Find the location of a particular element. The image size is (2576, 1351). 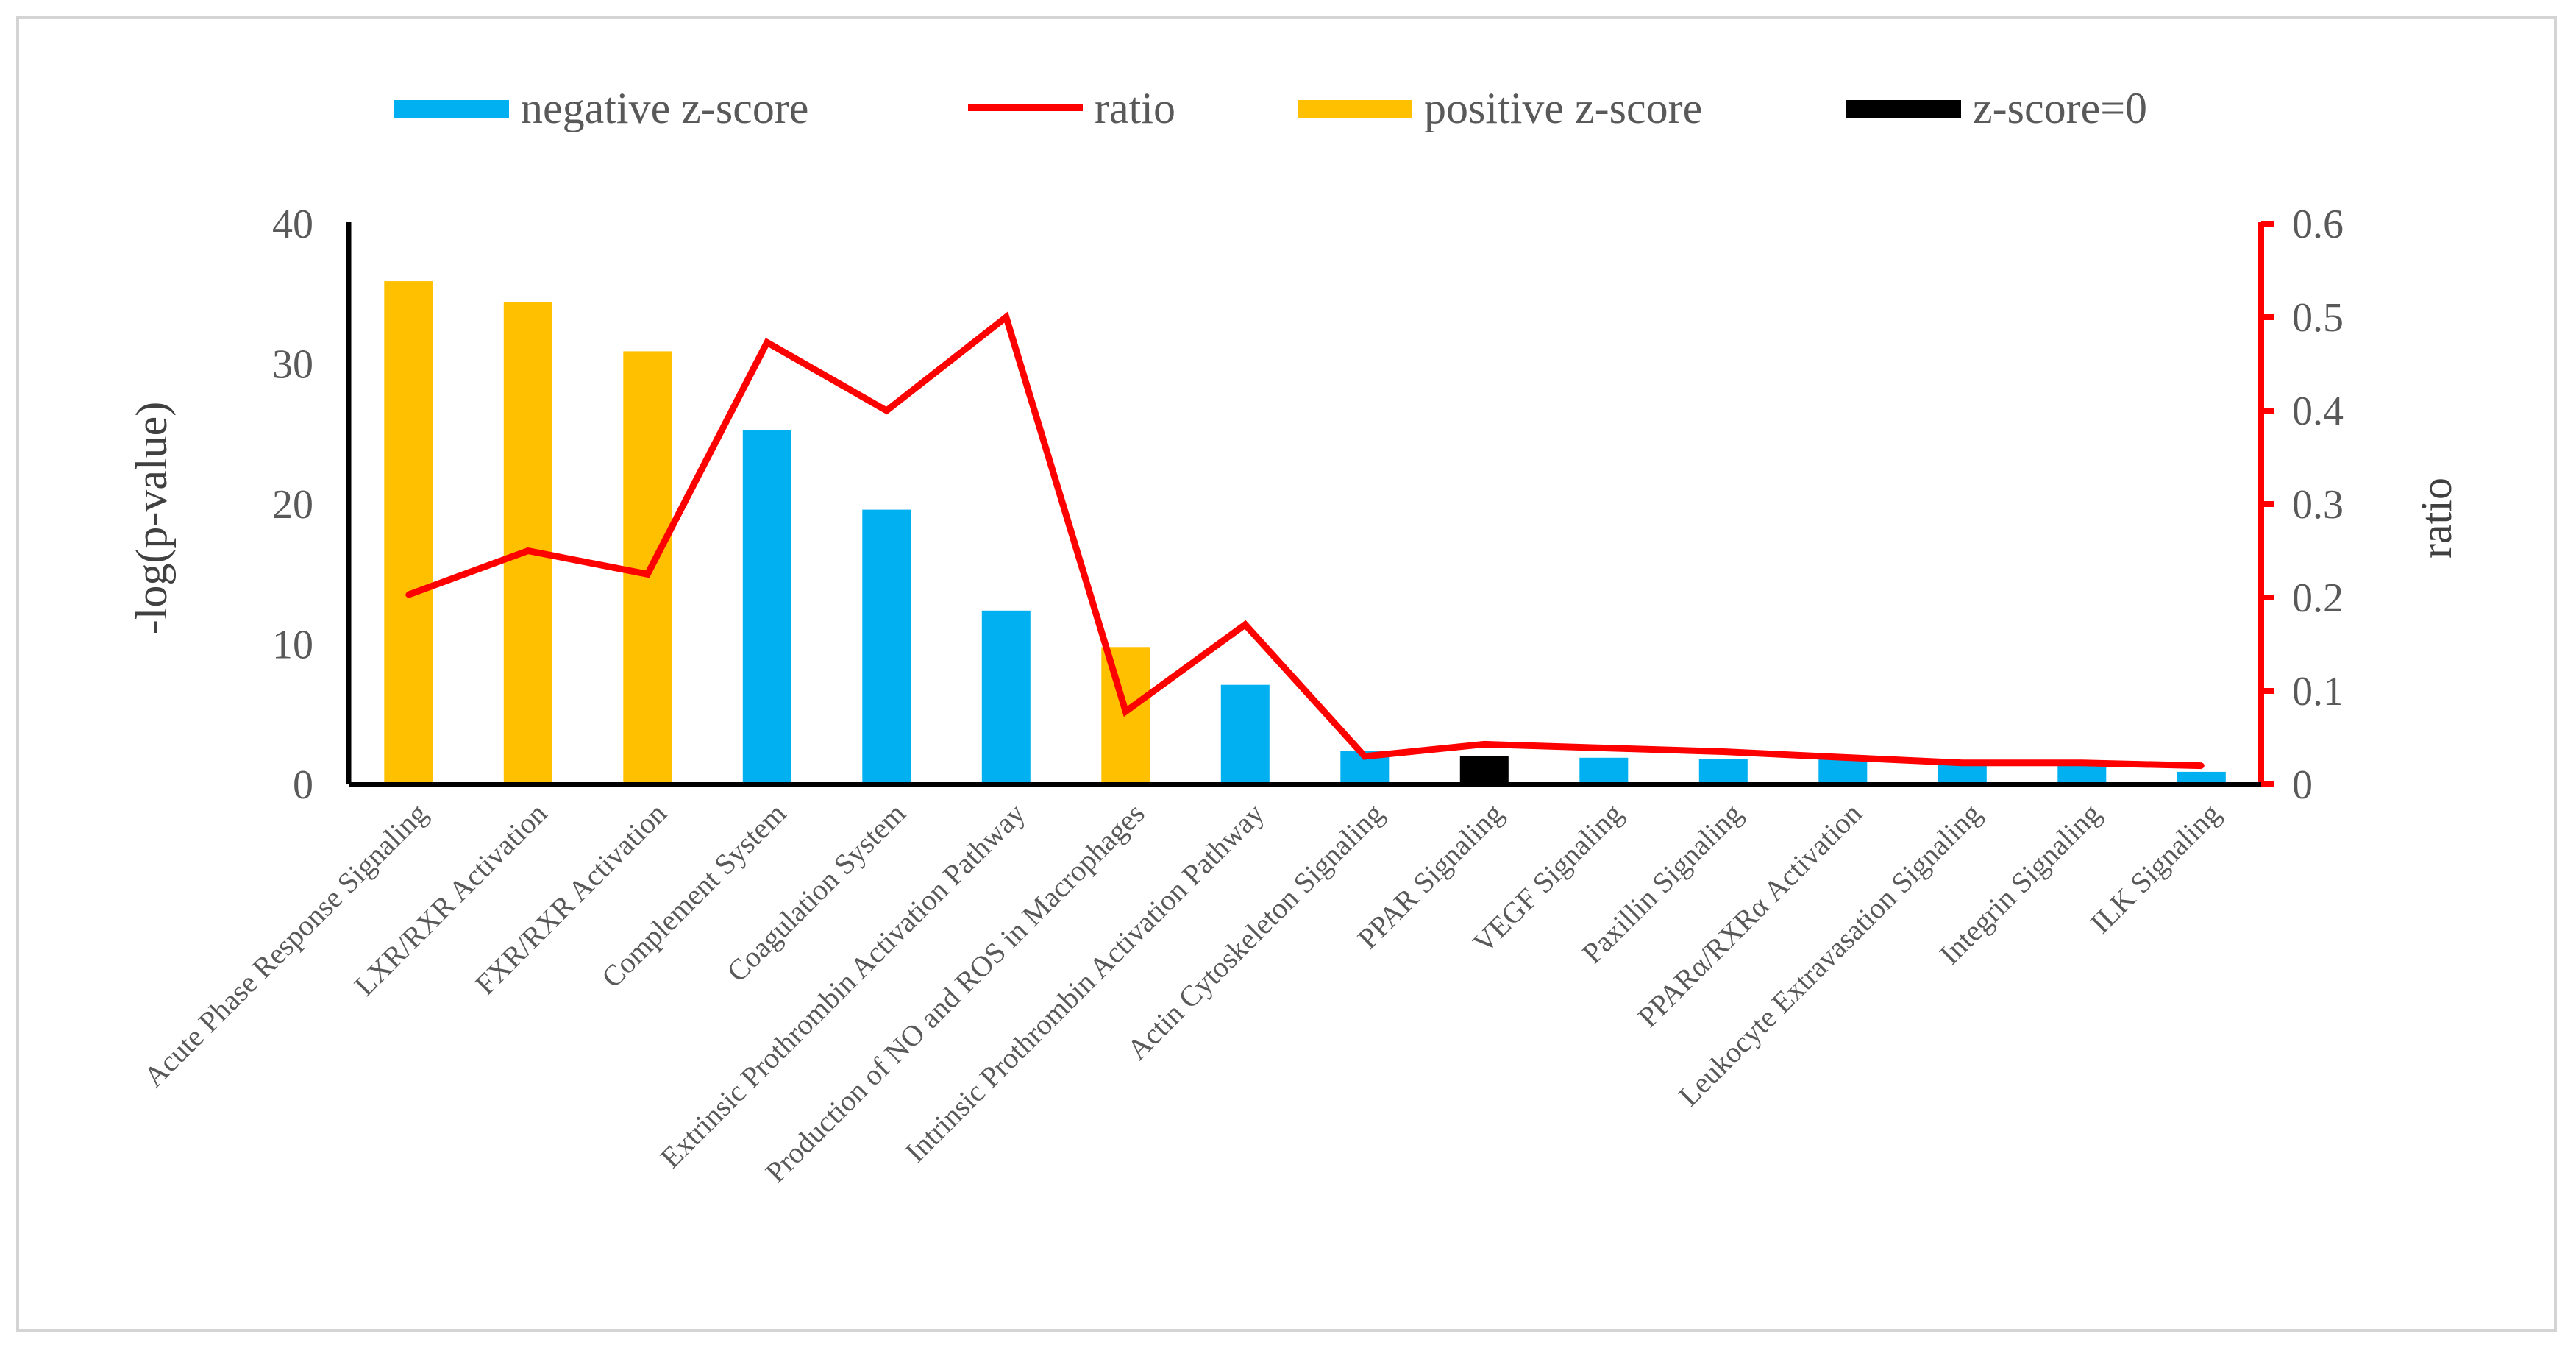

left-tick-label: 0 is located at coordinates (303, 785).